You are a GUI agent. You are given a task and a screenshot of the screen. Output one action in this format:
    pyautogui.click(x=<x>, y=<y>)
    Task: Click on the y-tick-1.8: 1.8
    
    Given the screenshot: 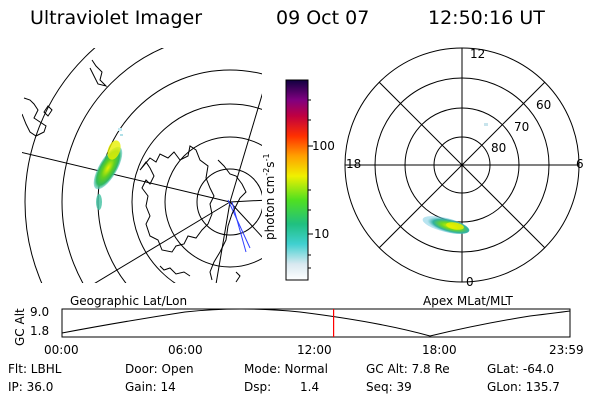 What is the action you would take?
    pyautogui.click(x=40, y=331)
    